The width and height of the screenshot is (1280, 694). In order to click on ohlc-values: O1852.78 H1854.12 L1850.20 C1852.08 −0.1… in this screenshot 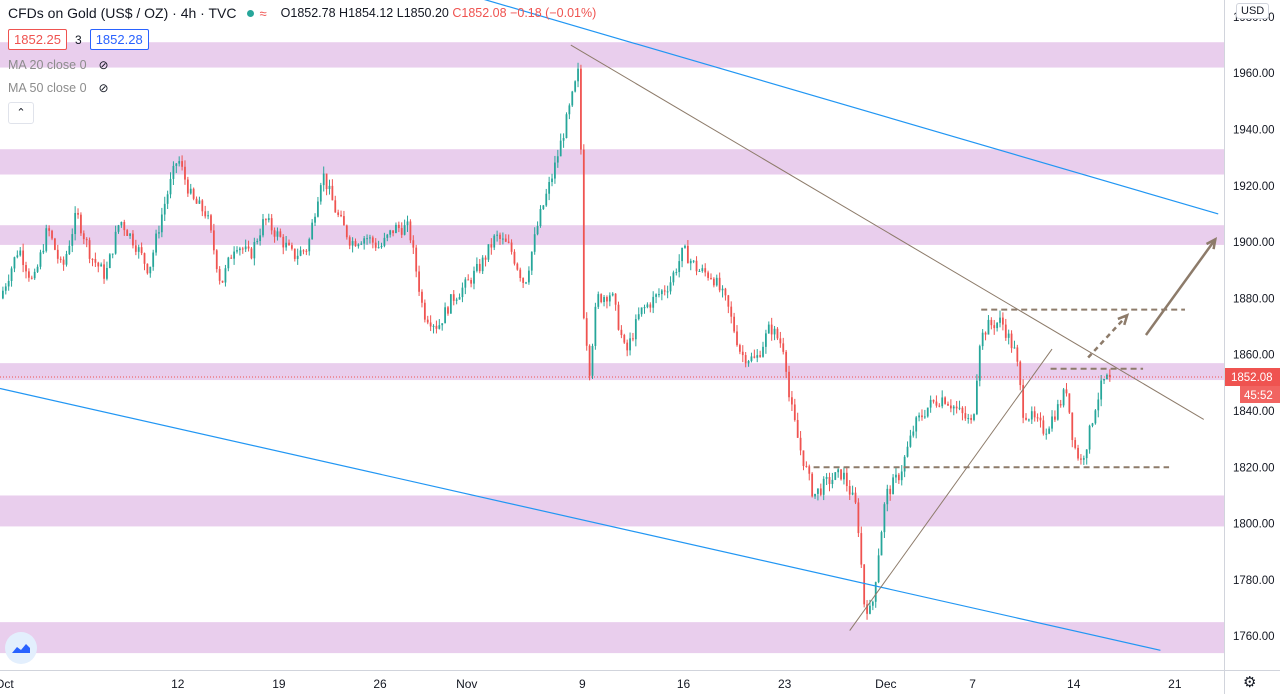, I will do `click(438, 13)`.